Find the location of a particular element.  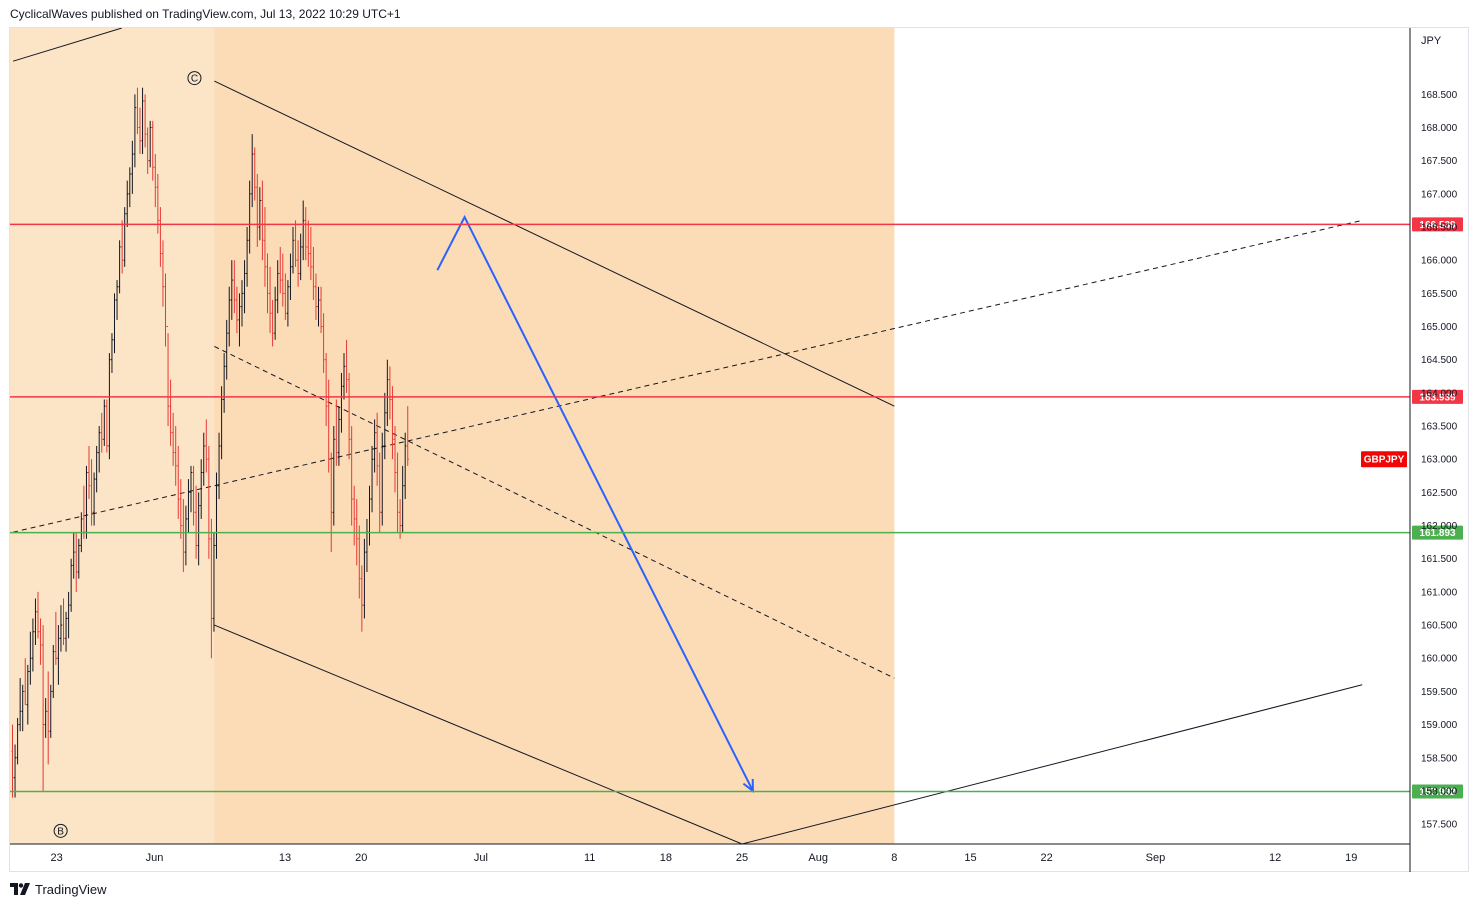

time-tick-label: 23 is located at coordinates (56, 858).